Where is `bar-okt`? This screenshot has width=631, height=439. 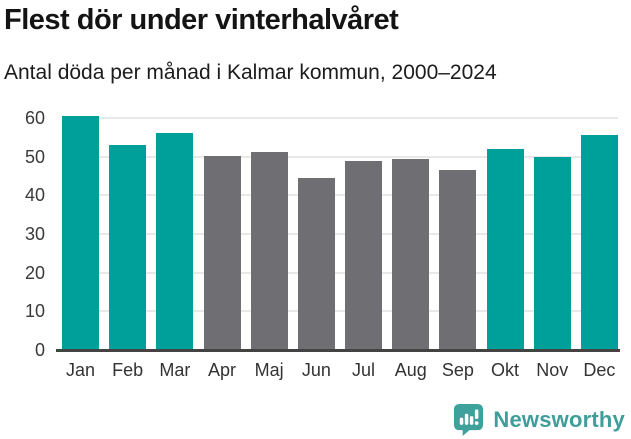
bar-okt is located at coordinates (505, 249).